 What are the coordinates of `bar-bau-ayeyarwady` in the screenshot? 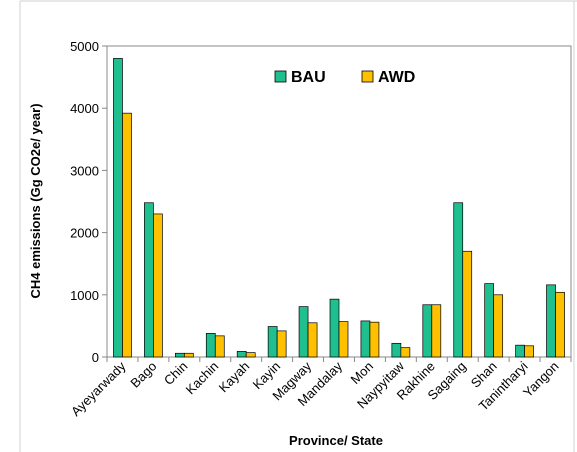 It's located at (118, 208).